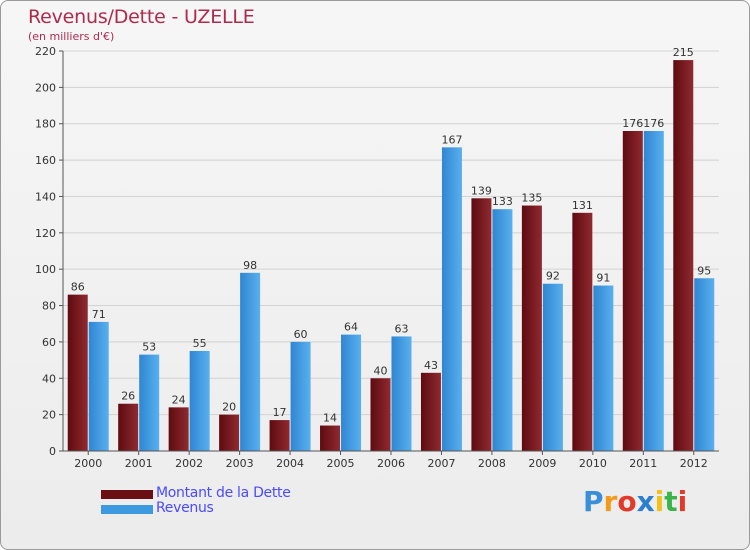  Describe the element at coordinates (431, 365) in the screenshot. I see `data-label-dette: 43` at that location.